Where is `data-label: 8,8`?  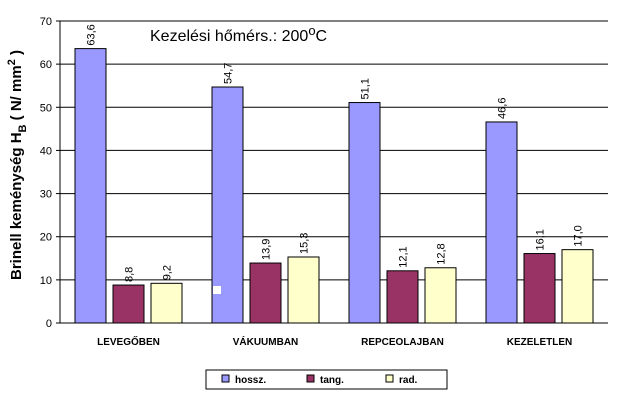 data-label: 8,8 is located at coordinates (130, 274).